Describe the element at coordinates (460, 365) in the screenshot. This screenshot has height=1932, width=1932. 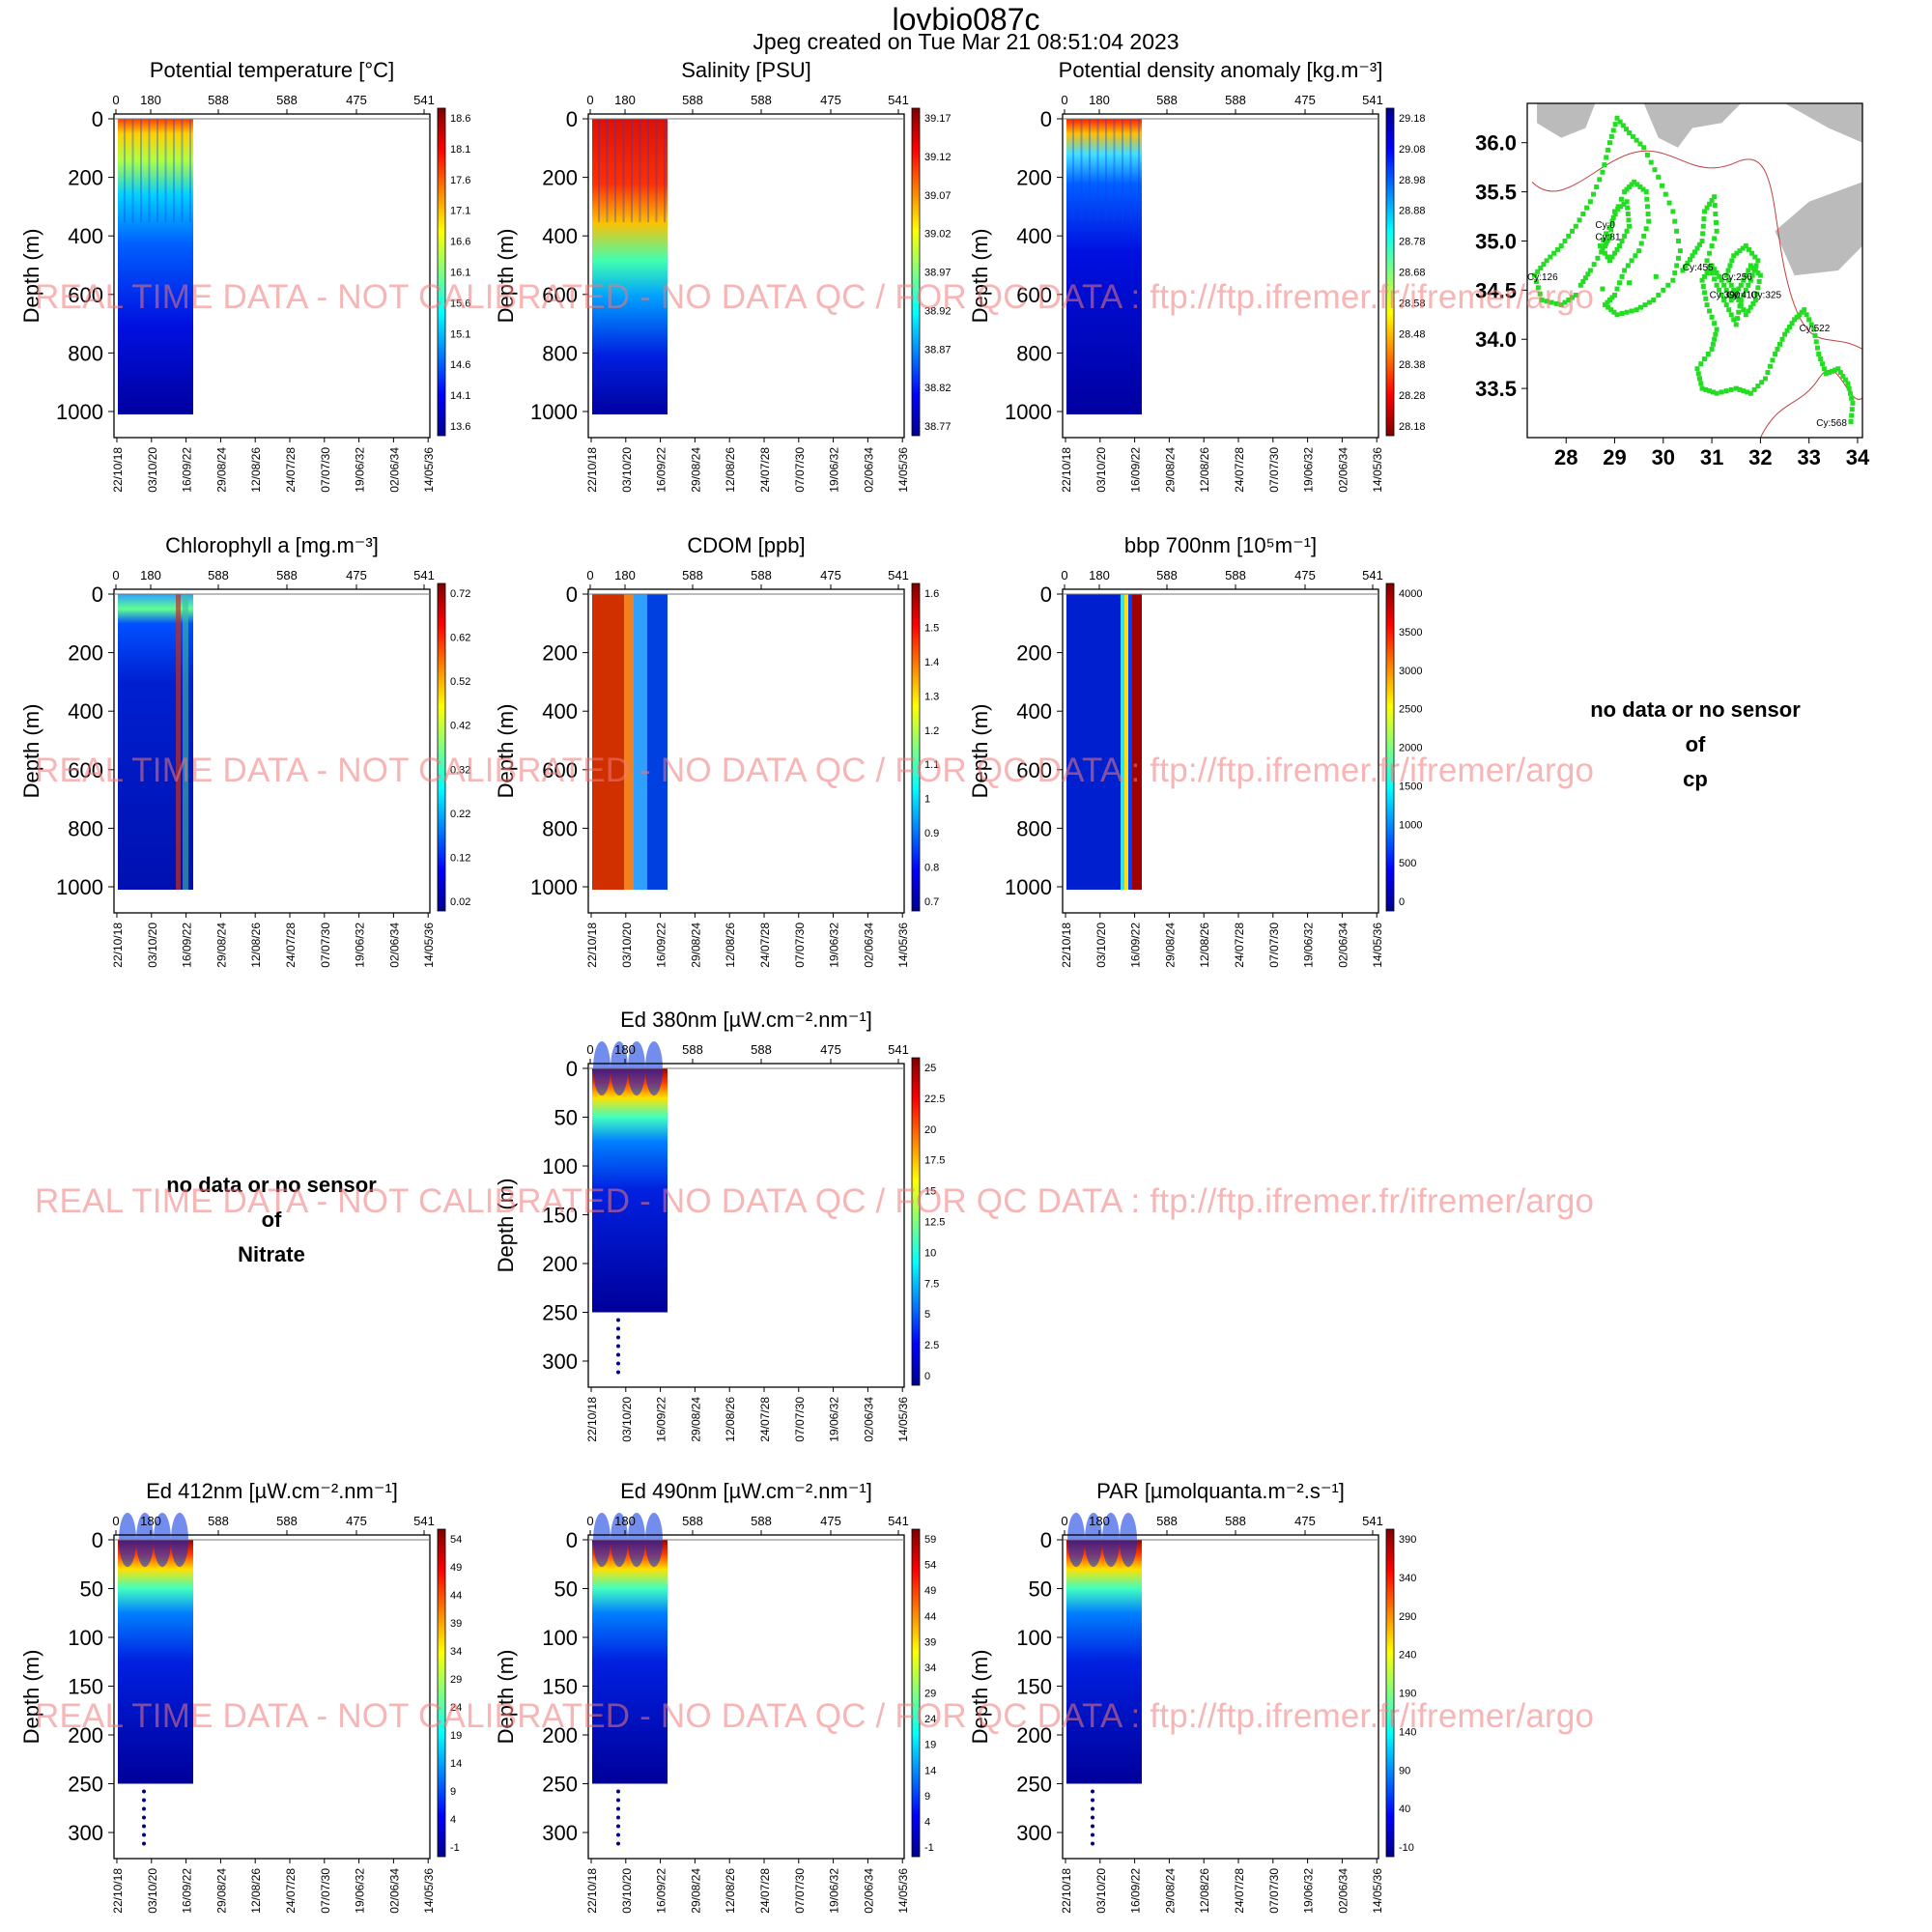
I see `colorbar-label: 14.6` at that location.